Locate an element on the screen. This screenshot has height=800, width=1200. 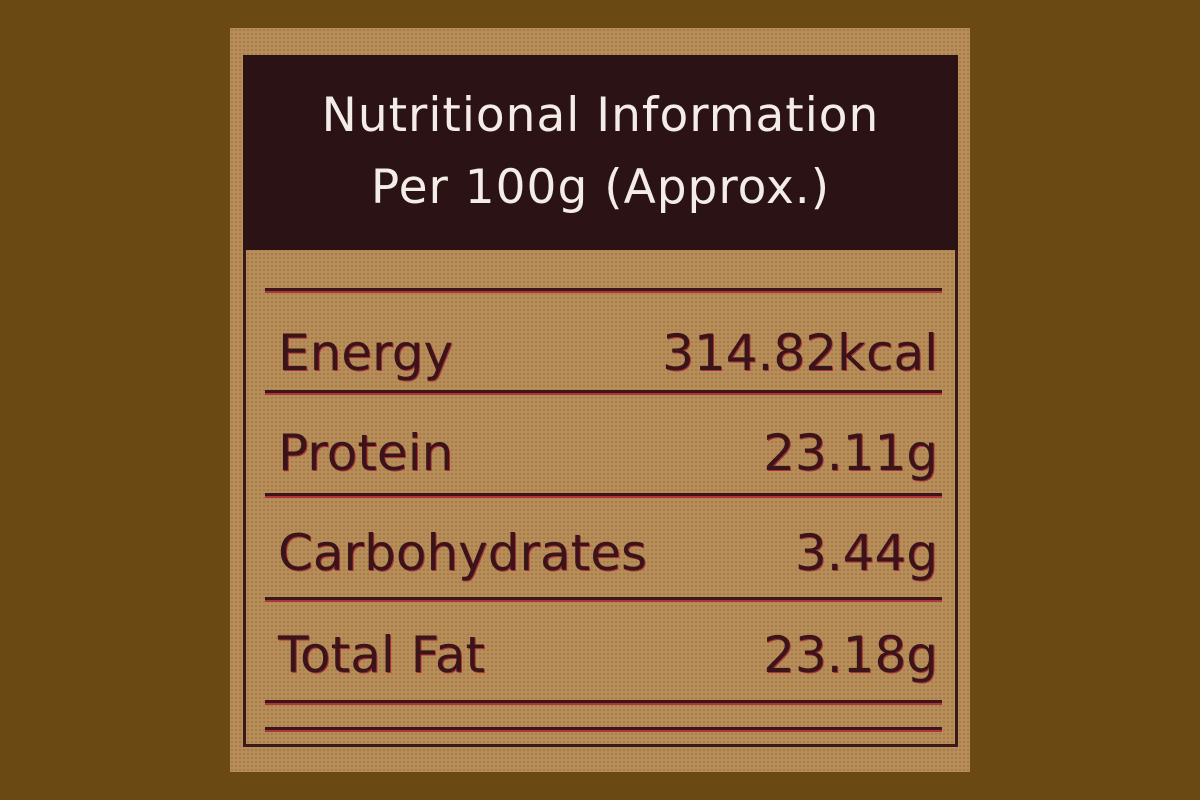
nutrient-value: 23.18g is located at coordinates (850, 655).